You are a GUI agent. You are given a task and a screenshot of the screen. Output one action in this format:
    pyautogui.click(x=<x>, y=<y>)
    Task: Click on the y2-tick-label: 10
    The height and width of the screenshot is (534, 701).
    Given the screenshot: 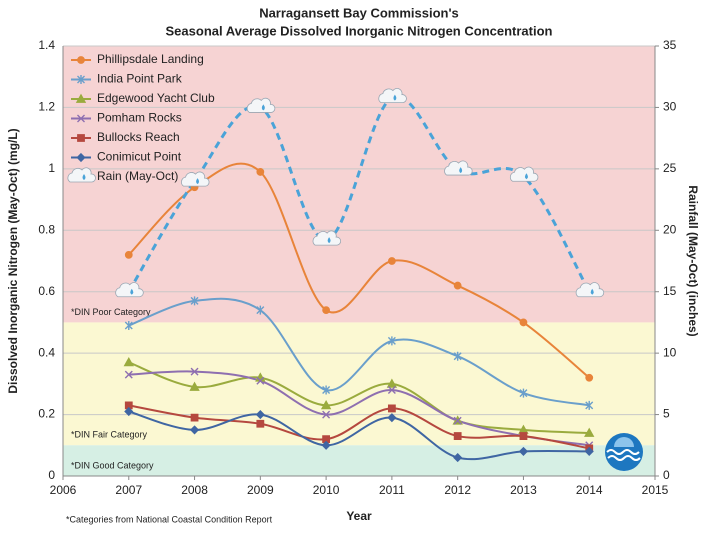 What is the action you would take?
    pyautogui.click(x=670, y=352)
    